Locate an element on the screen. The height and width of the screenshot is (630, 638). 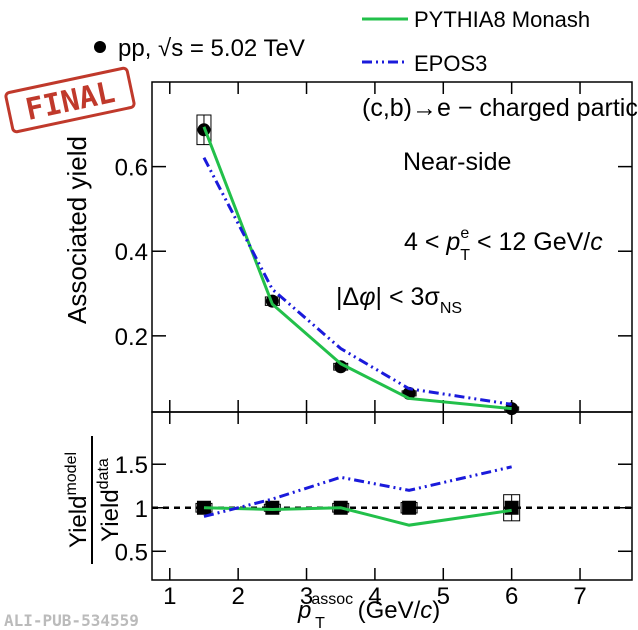
y-tick-label: 1 is located at coordinates (141, 509).